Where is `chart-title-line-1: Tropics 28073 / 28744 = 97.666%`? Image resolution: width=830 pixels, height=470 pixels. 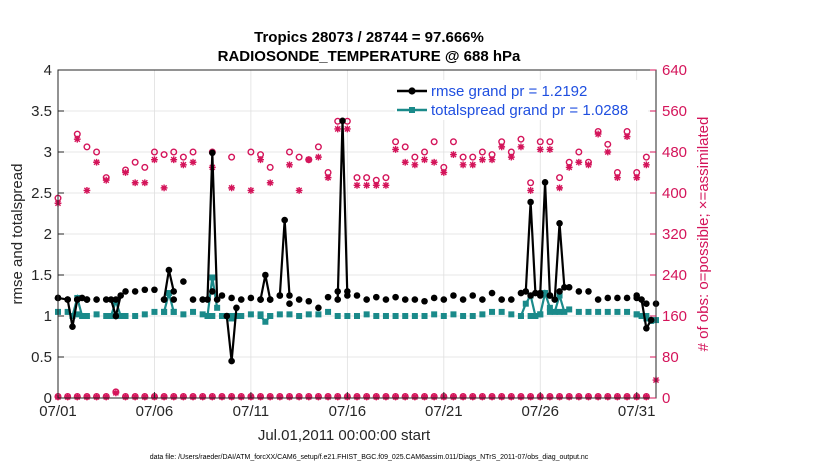 chart-title-line-1: Tropics 28073 / 28744 = 97.666% is located at coordinates (369, 37).